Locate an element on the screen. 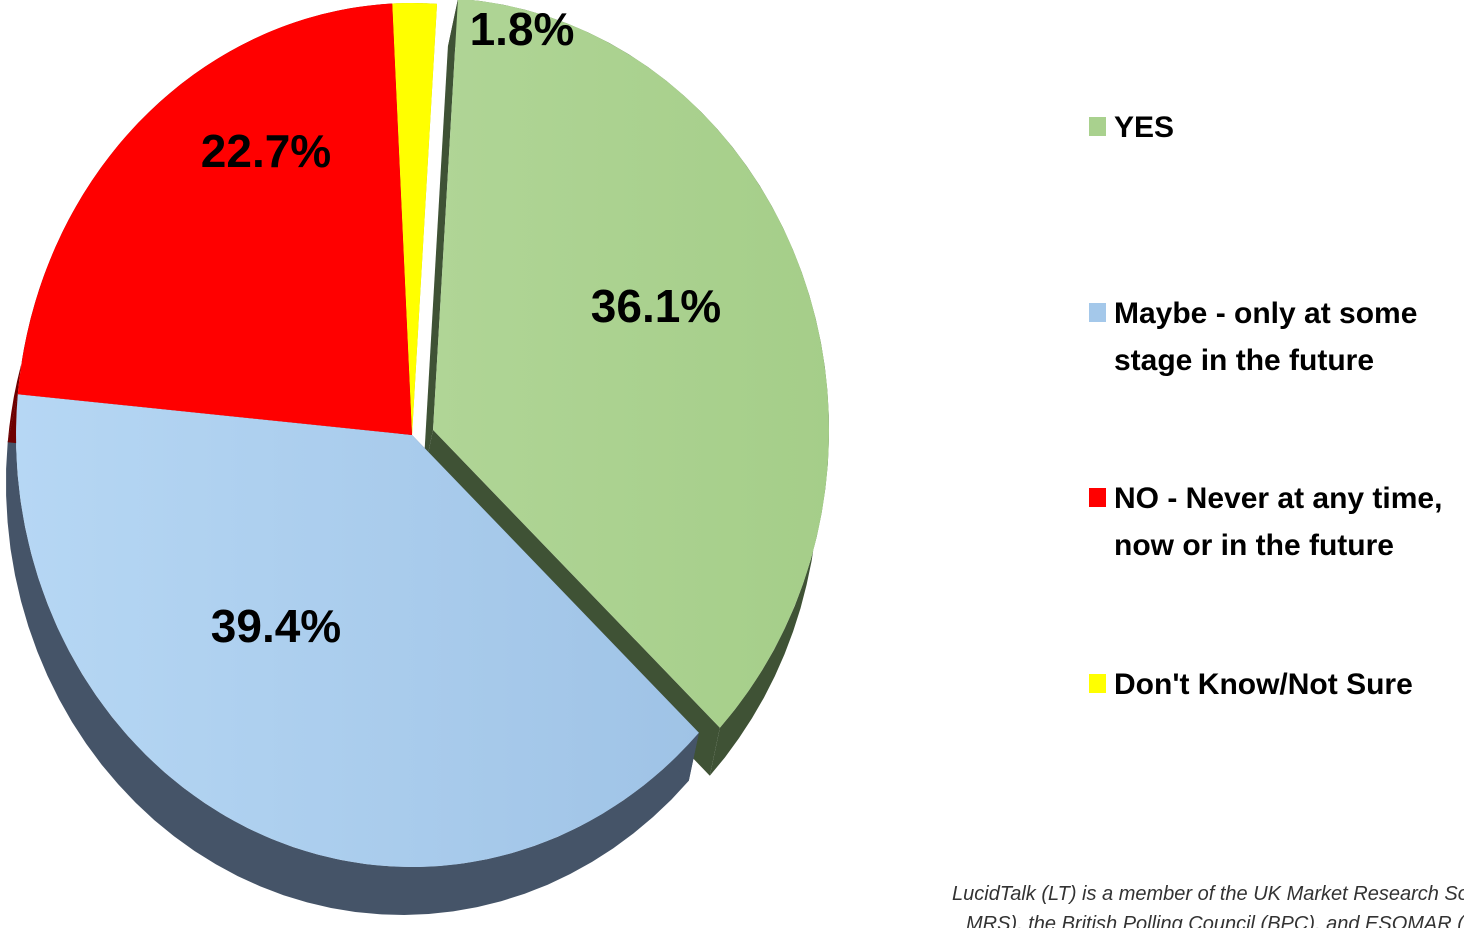  legend-swatch-dont-know is located at coordinates (1097, 683).